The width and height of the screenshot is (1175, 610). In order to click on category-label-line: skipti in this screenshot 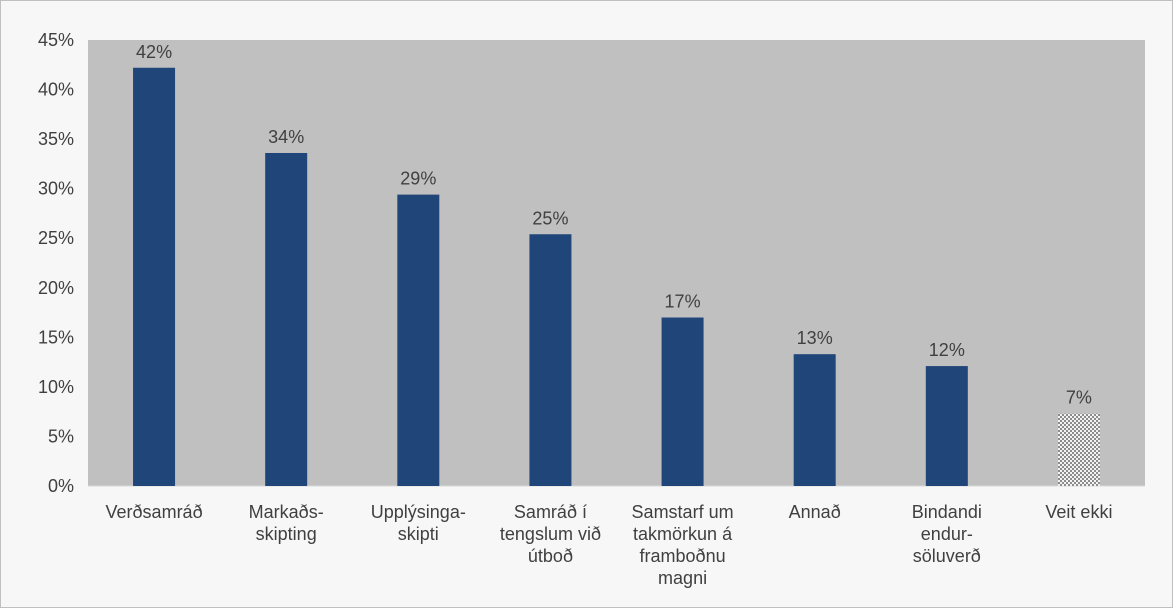, I will do `click(418, 534)`.